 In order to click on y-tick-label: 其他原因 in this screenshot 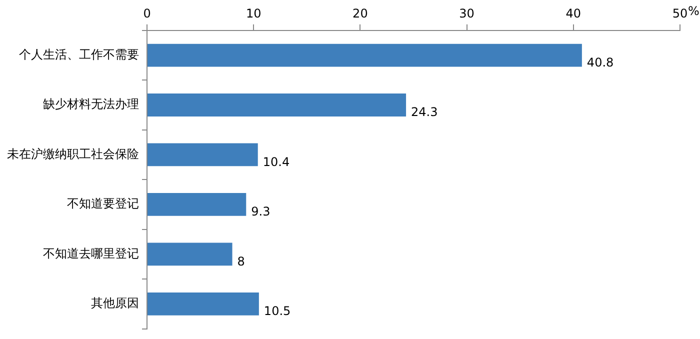, I will do `click(115, 303)`.